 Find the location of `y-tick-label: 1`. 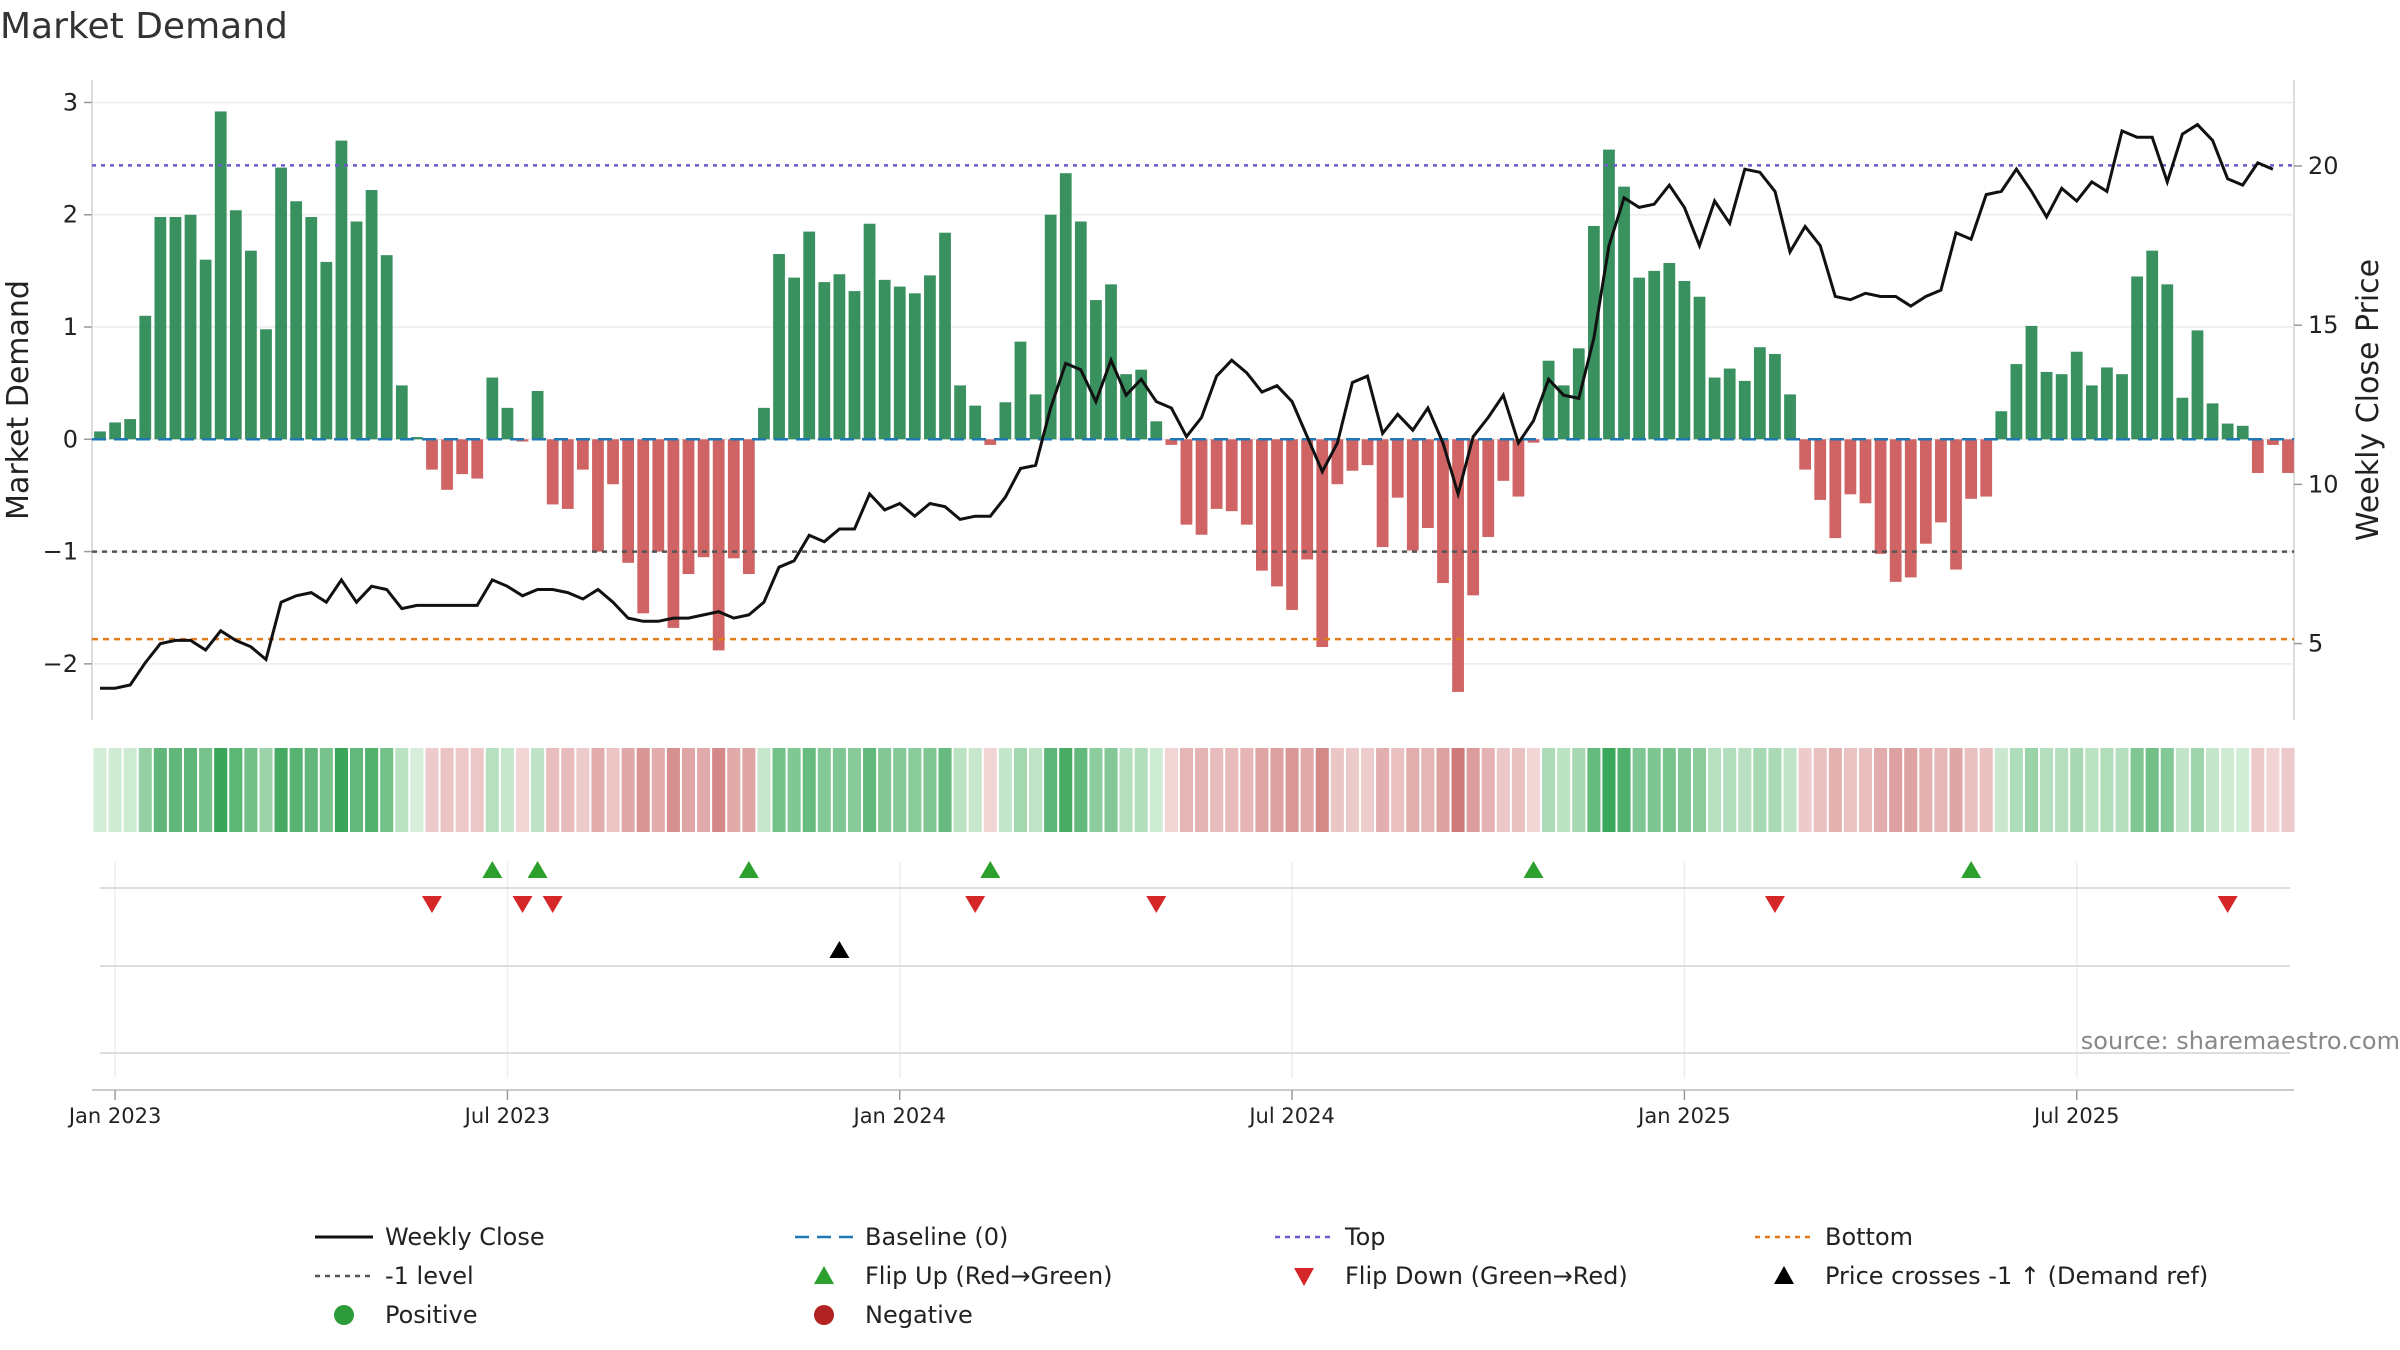

y-tick-label: 1 is located at coordinates (70, 327).